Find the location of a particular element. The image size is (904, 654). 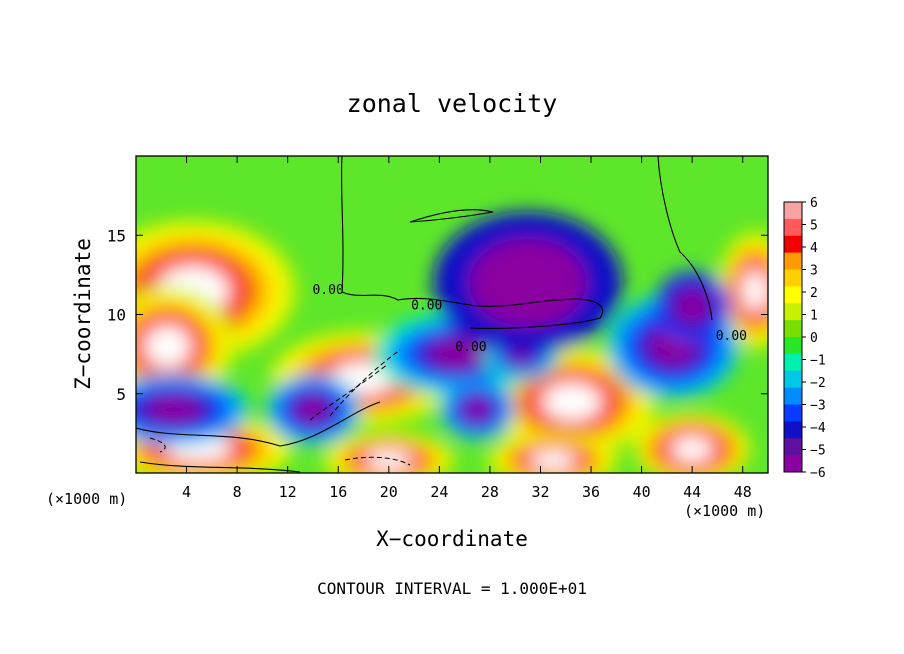

colorbar-label-6: 0 is located at coordinates (814, 338).